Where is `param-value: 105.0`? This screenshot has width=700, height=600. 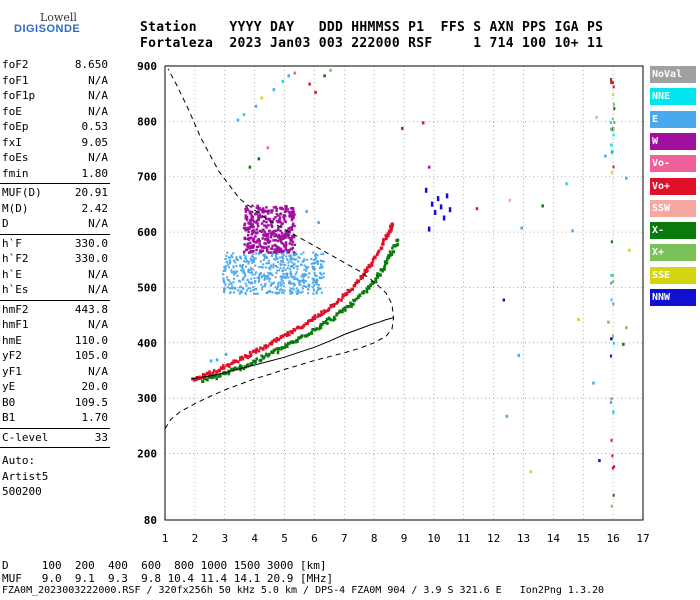
param-value: 105.0 is located at coordinates (91, 355).